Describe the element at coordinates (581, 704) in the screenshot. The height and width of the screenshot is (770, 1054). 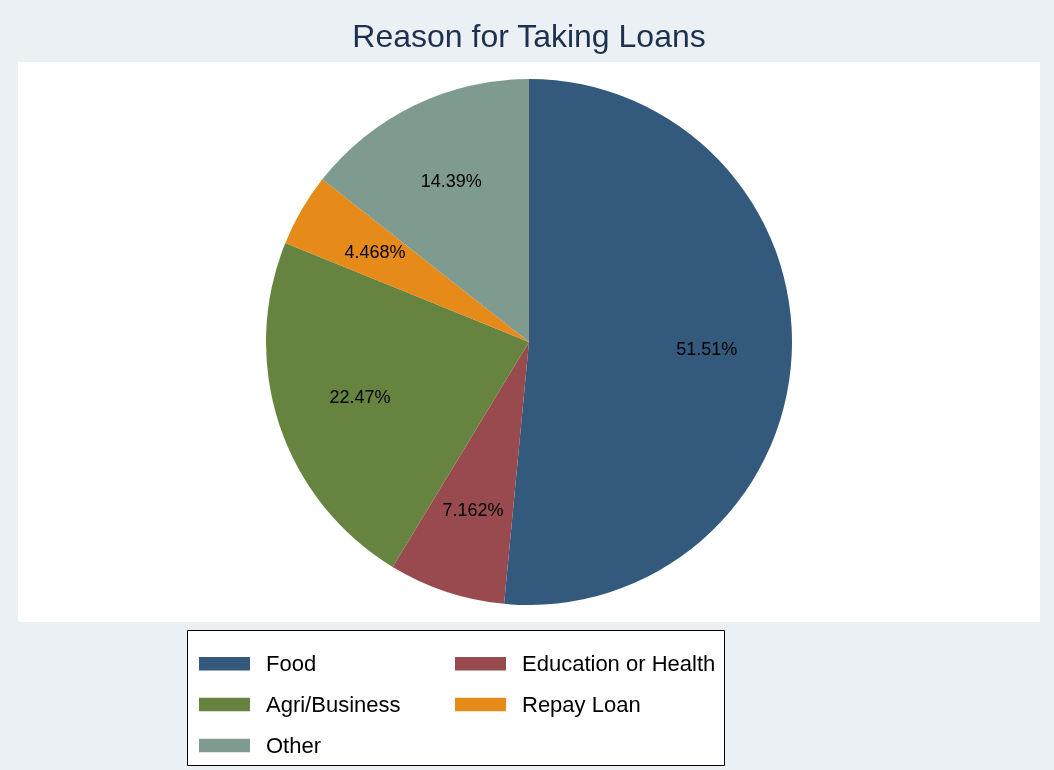
I see `legend-label: Repay Loan` at that location.